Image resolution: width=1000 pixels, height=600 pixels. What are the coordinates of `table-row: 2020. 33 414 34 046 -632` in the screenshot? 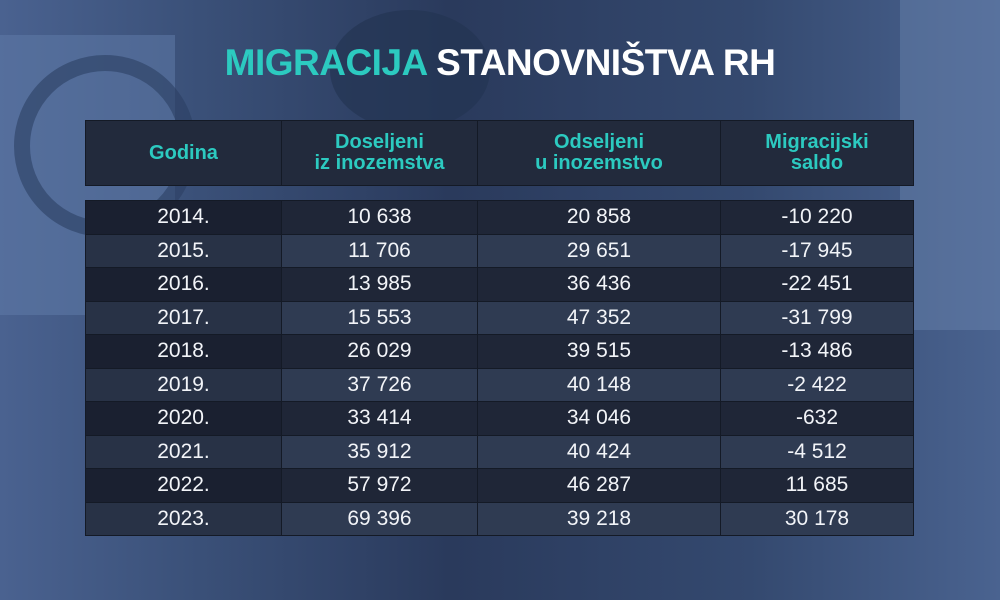 It's located at (499, 418).